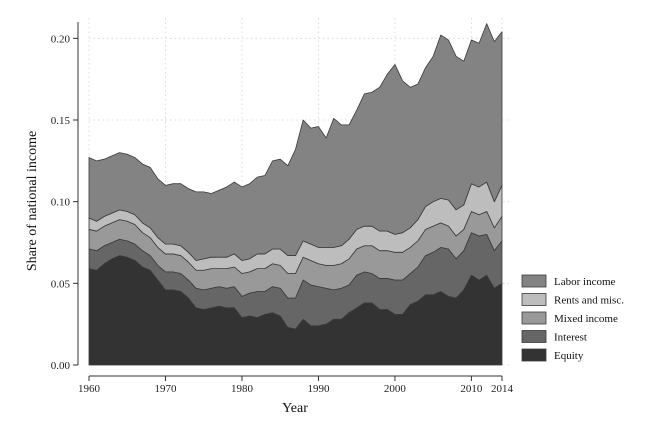 This screenshot has height=440, width=660. What do you see at coordinates (534, 336) in the screenshot?
I see `legend-swatch-interest` at bounding box center [534, 336].